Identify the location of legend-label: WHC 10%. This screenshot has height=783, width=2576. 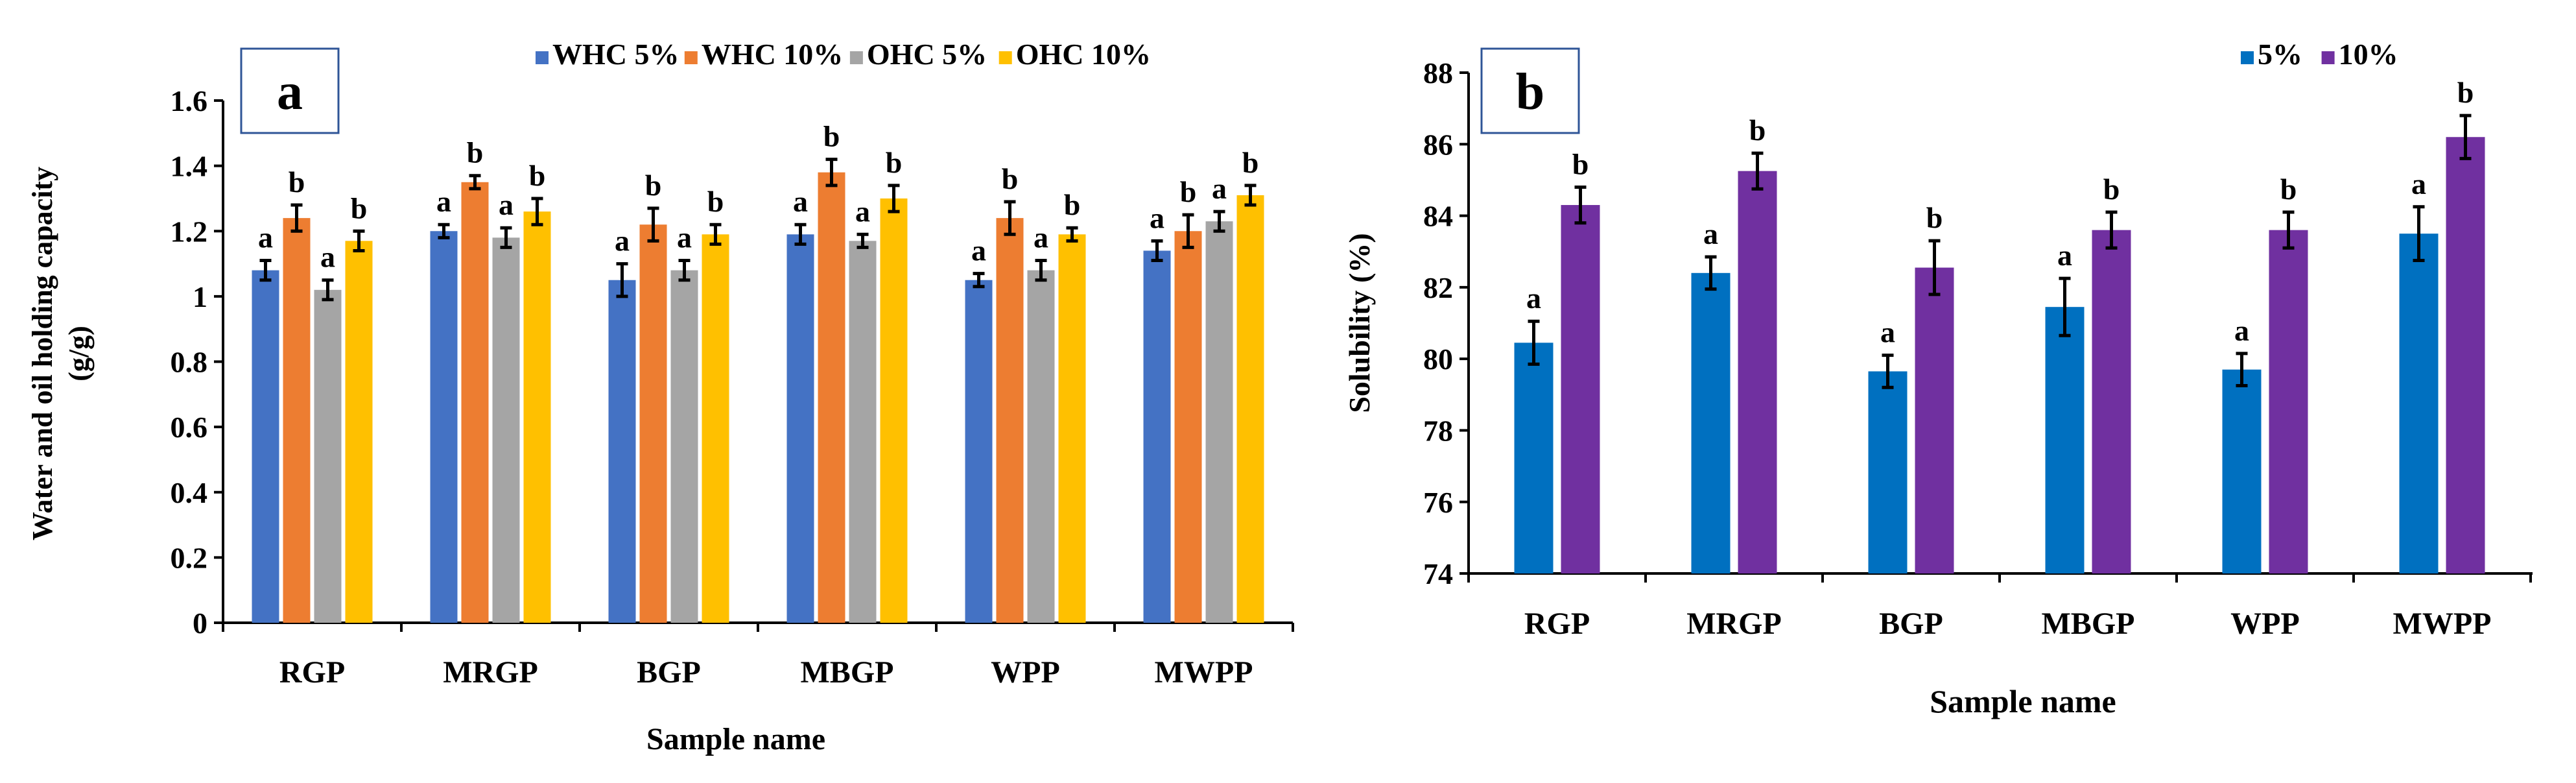
(773, 55).